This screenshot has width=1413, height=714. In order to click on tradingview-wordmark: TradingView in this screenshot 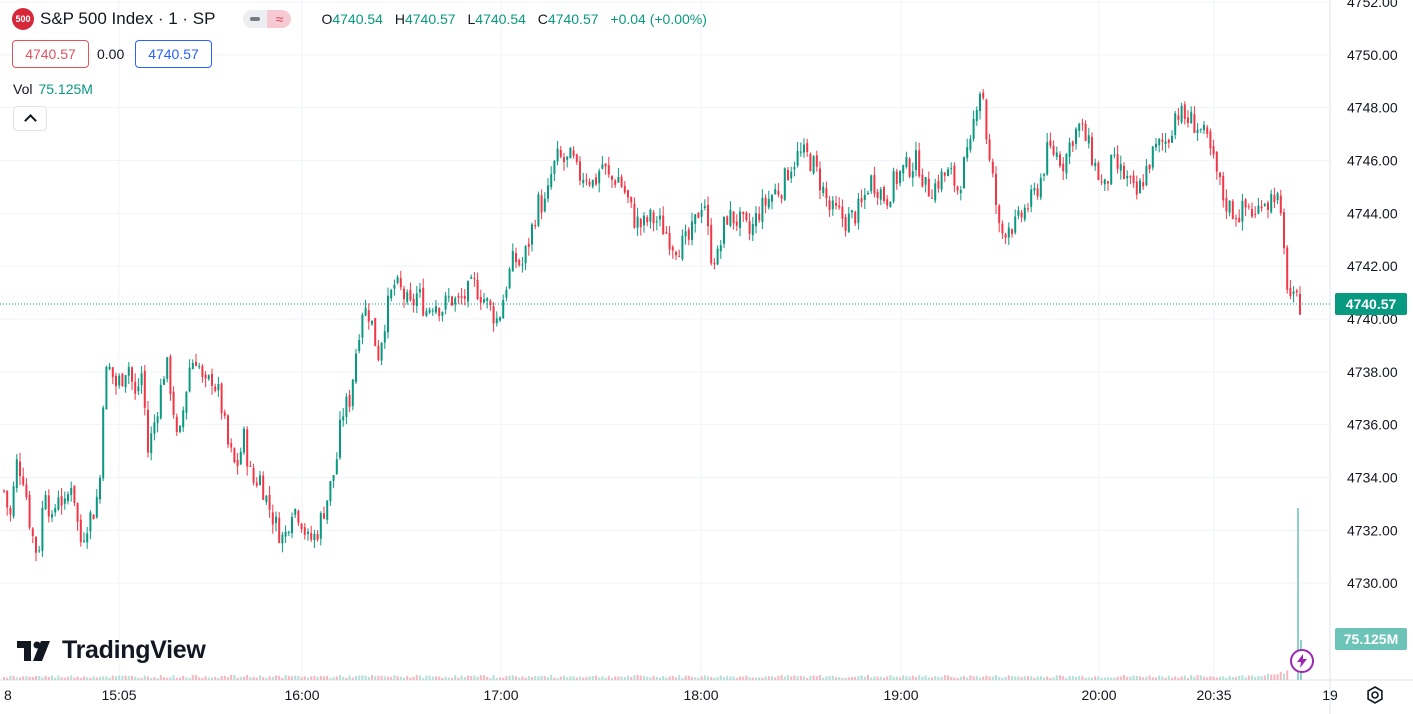, I will do `click(134, 650)`.